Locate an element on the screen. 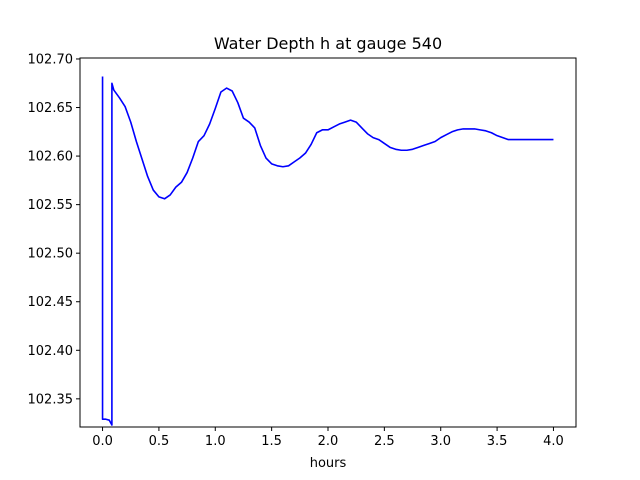 The height and width of the screenshot is (480, 640). y-tick-label: 102.50 is located at coordinates (51, 254).